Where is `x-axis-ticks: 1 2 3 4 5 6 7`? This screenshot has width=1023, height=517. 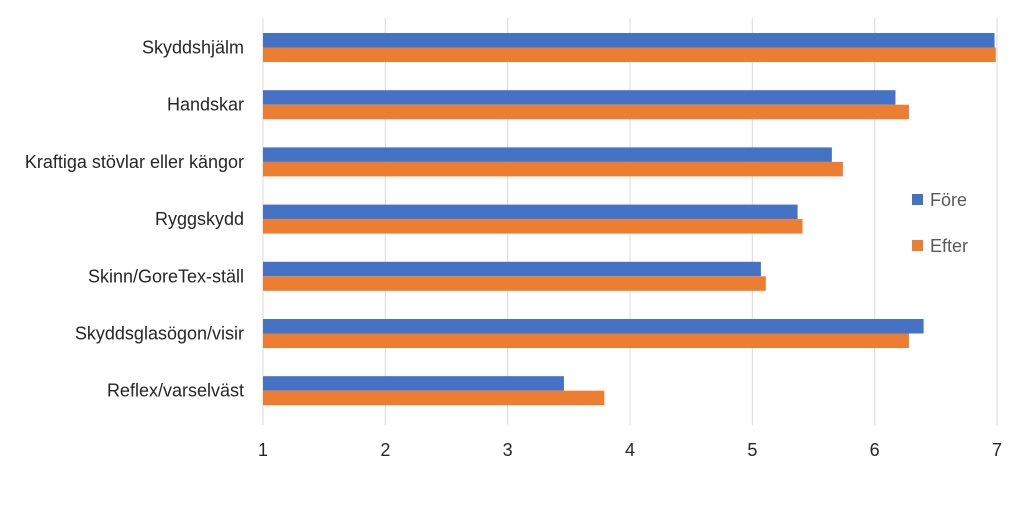
x-axis-ticks: 1 2 3 4 5 6 7 is located at coordinates (630, 450).